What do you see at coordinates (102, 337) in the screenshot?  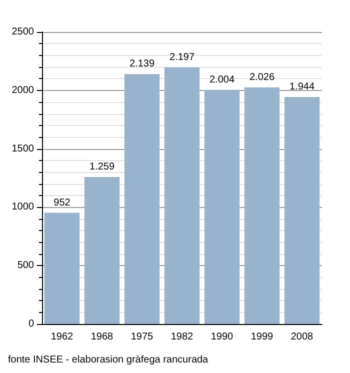 I see `x-tick-label: 1968` at bounding box center [102, 337].